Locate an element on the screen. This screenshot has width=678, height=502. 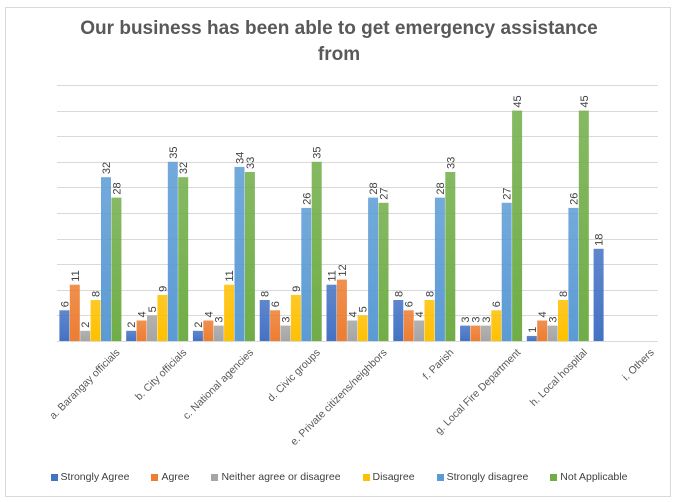
data-label: 32 is located at coordinates (184, 168).